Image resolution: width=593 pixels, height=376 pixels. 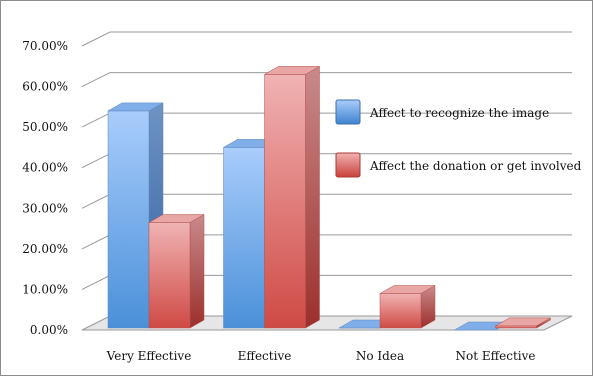 I want to click on x-tick-label: Effective, so click(x=265, y=356).